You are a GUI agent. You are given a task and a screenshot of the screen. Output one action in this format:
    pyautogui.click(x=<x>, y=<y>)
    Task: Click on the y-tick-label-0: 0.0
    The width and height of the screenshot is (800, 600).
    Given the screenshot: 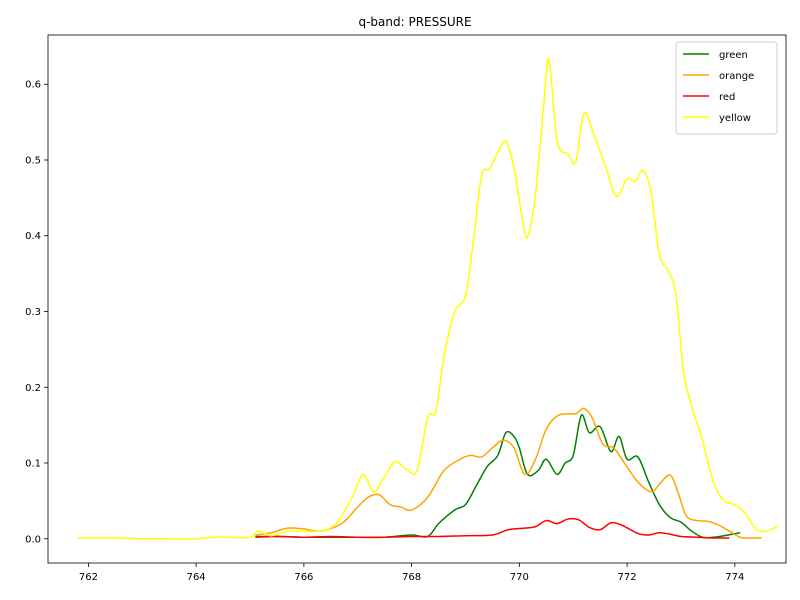 What is the action you would take?
    pyautogui.click(x=33, y=539)
    